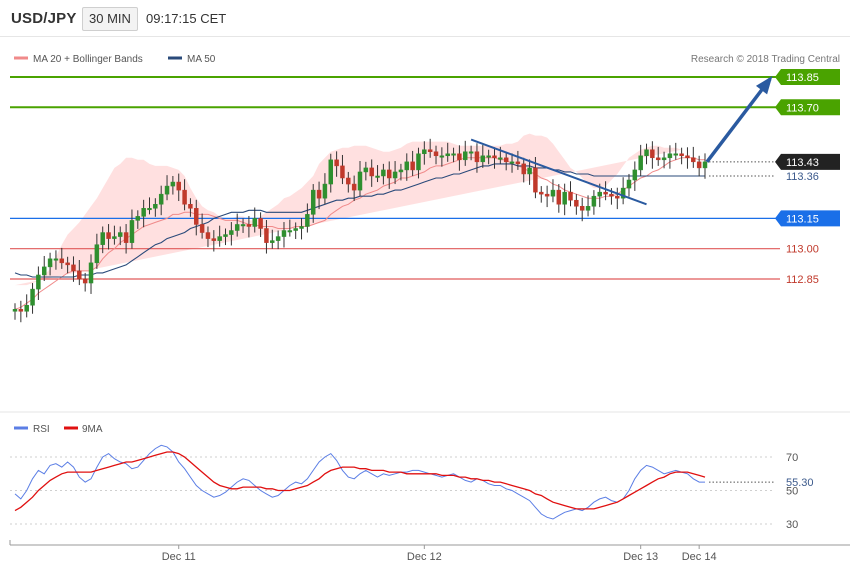 This screenshot has width=850, height=576. What do you see at coordinates (802, 250) in the screenshot?
I see `level-label-3: 113.00` at bounding box center [802, 250].